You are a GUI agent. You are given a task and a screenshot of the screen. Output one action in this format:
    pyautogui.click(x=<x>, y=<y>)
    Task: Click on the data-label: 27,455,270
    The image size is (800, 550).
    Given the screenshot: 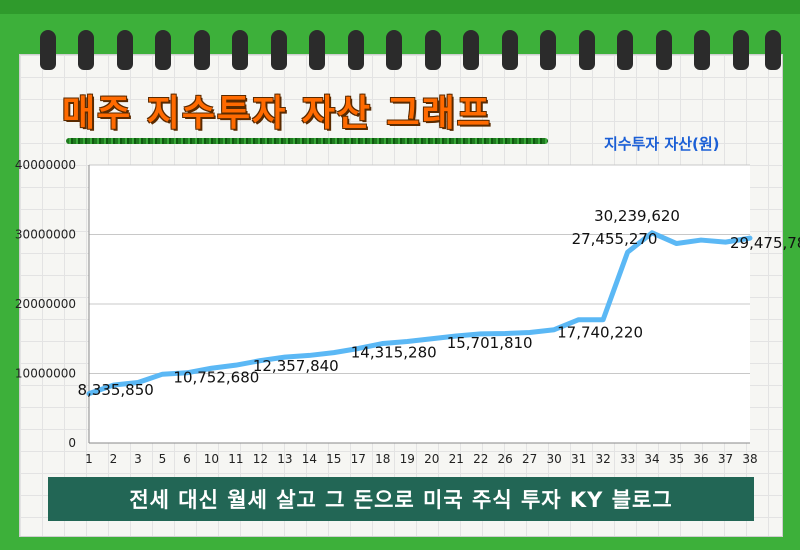 What is the action you would take?
    pyautogui.click(x=615, y=239)
    